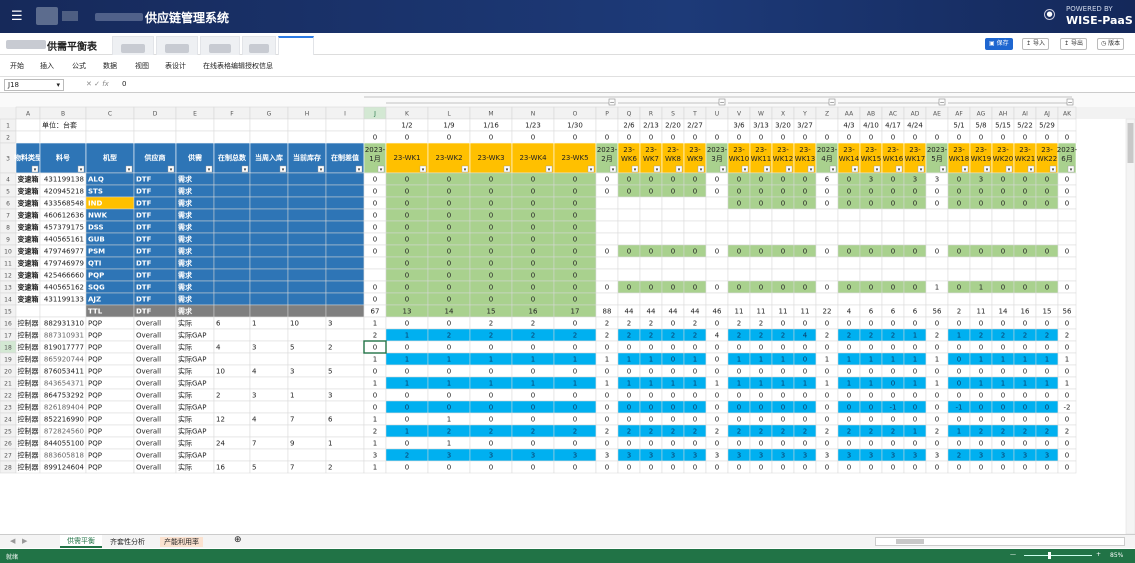  What do you see at coordinates (959, 114) in the screenshot?
I see `column-letter: AF` at bounding box center [959, 114].